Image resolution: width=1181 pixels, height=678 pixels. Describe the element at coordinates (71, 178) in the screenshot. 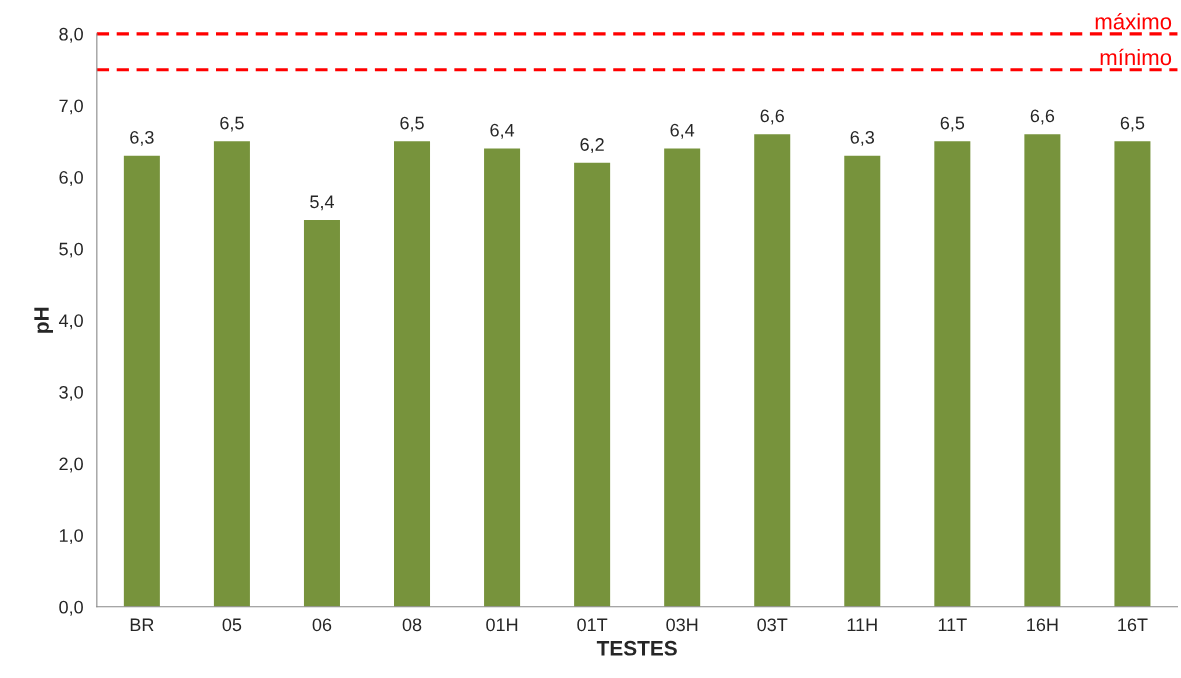

I see `y-tick-label: 6,0` at that location.